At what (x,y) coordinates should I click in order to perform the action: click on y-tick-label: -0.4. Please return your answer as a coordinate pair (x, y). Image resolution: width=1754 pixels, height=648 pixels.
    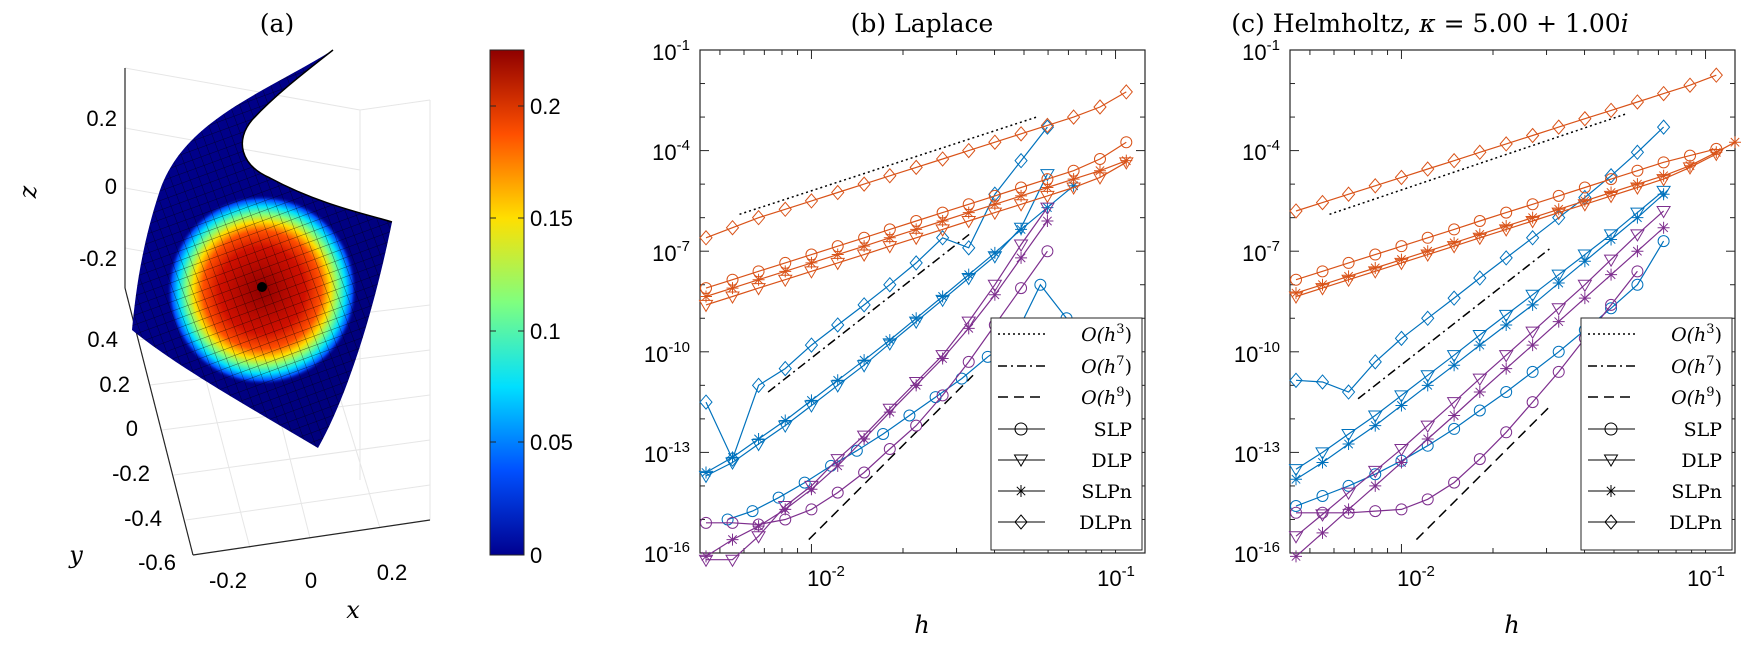
    Looking at the image, I should click on (143, 518).